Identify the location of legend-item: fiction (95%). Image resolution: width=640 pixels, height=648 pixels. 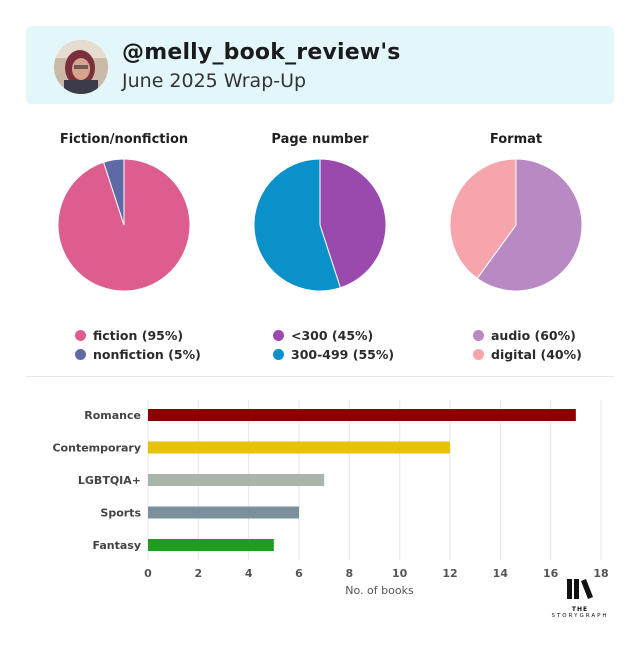
(138, 335).